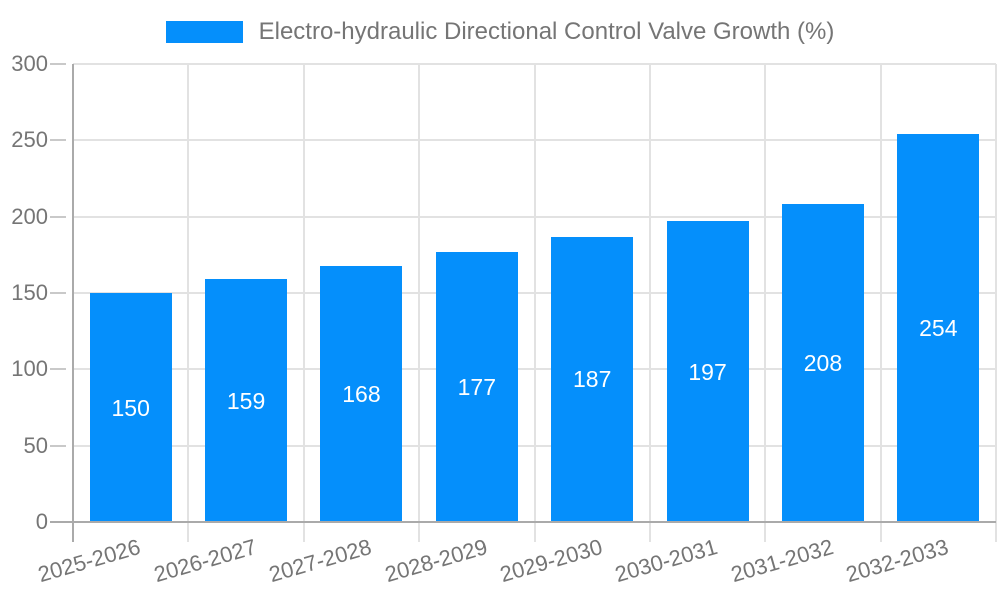 This screenshot has width=1000, height=600. I want to click on y-axis-line, so click(73, 303).